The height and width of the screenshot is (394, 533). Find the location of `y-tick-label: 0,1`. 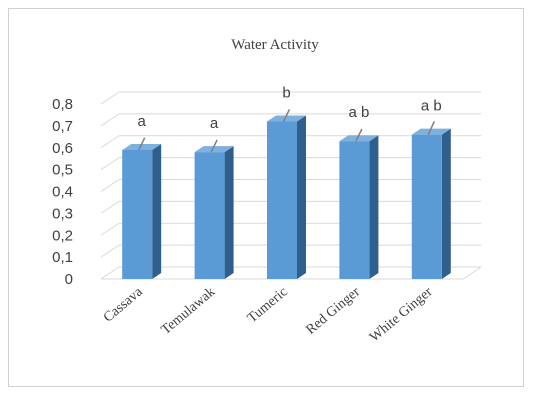

y-tick-label: 0,1 is located at coordinates (62, 257).